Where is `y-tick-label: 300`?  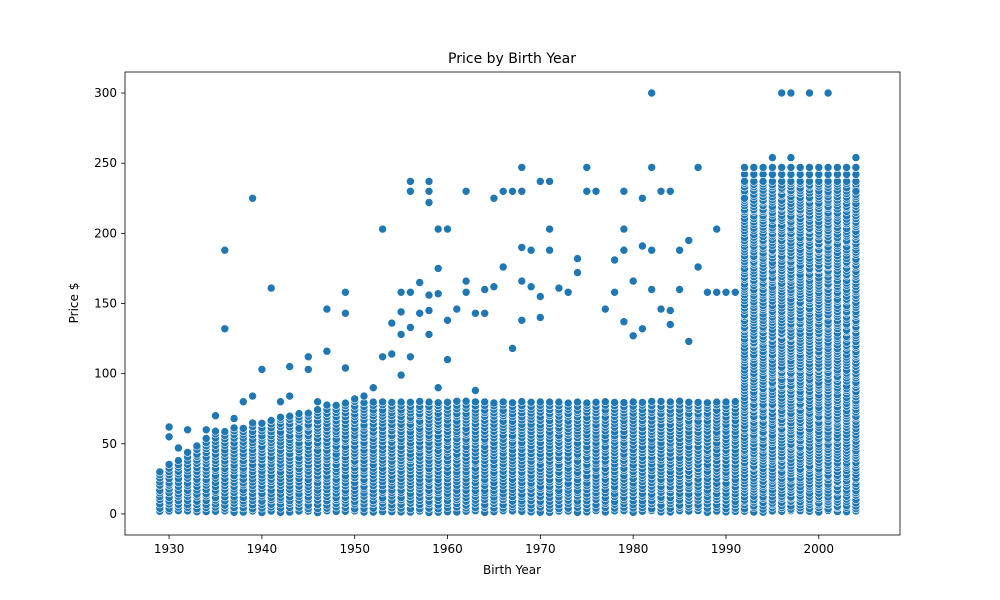
y-tick-label: 300 is located at coordinates (105, 93).